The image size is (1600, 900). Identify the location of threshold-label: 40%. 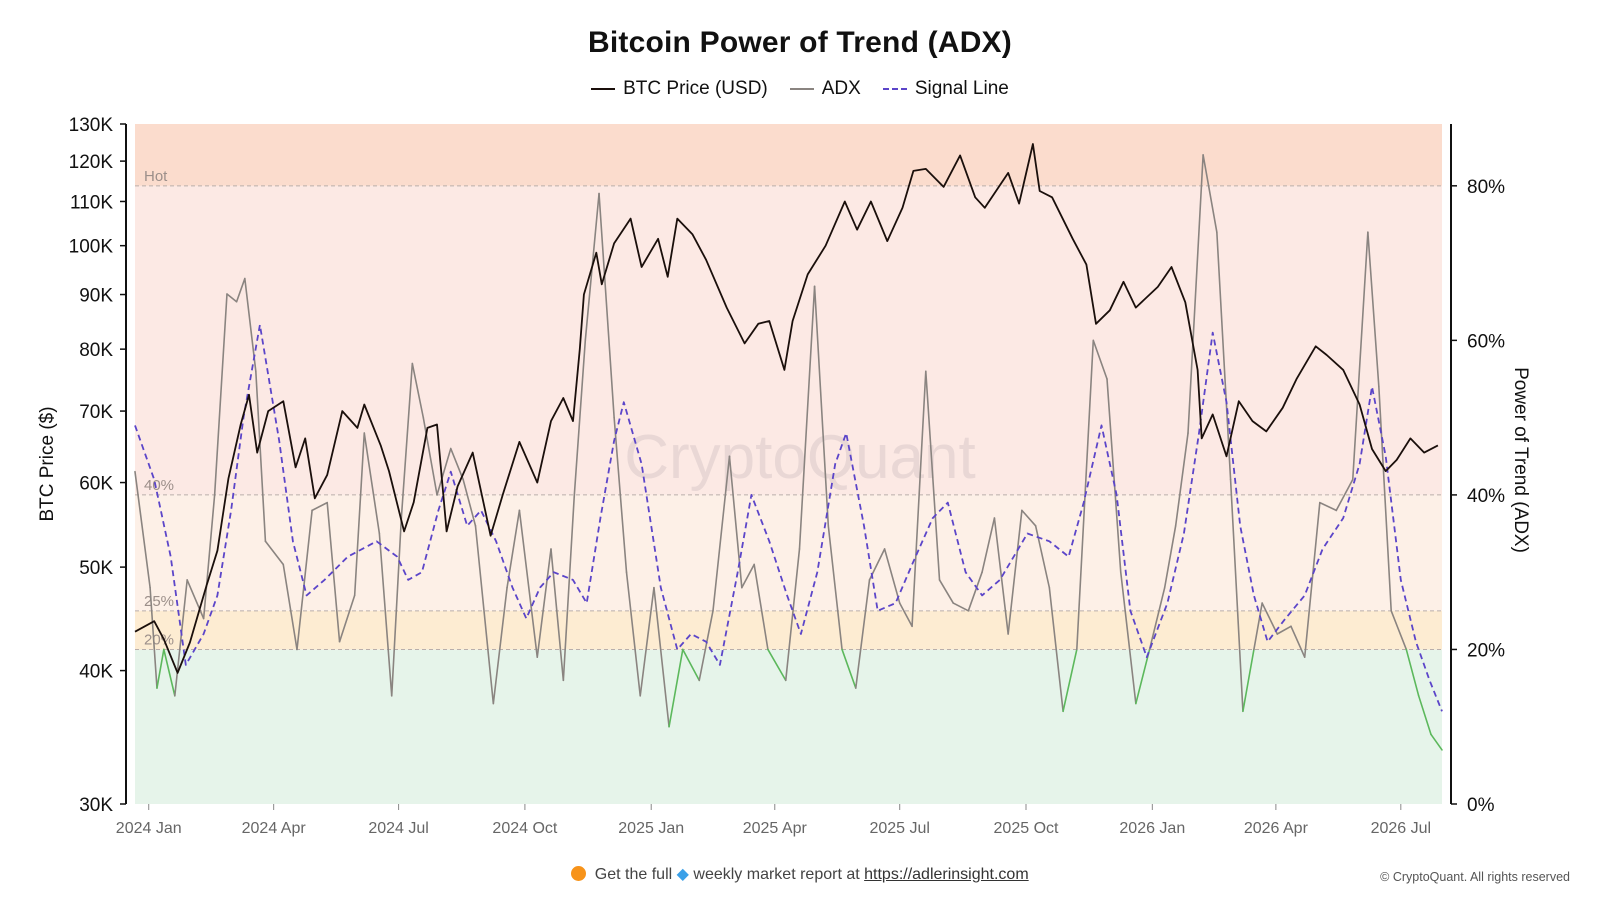
(159, 485).